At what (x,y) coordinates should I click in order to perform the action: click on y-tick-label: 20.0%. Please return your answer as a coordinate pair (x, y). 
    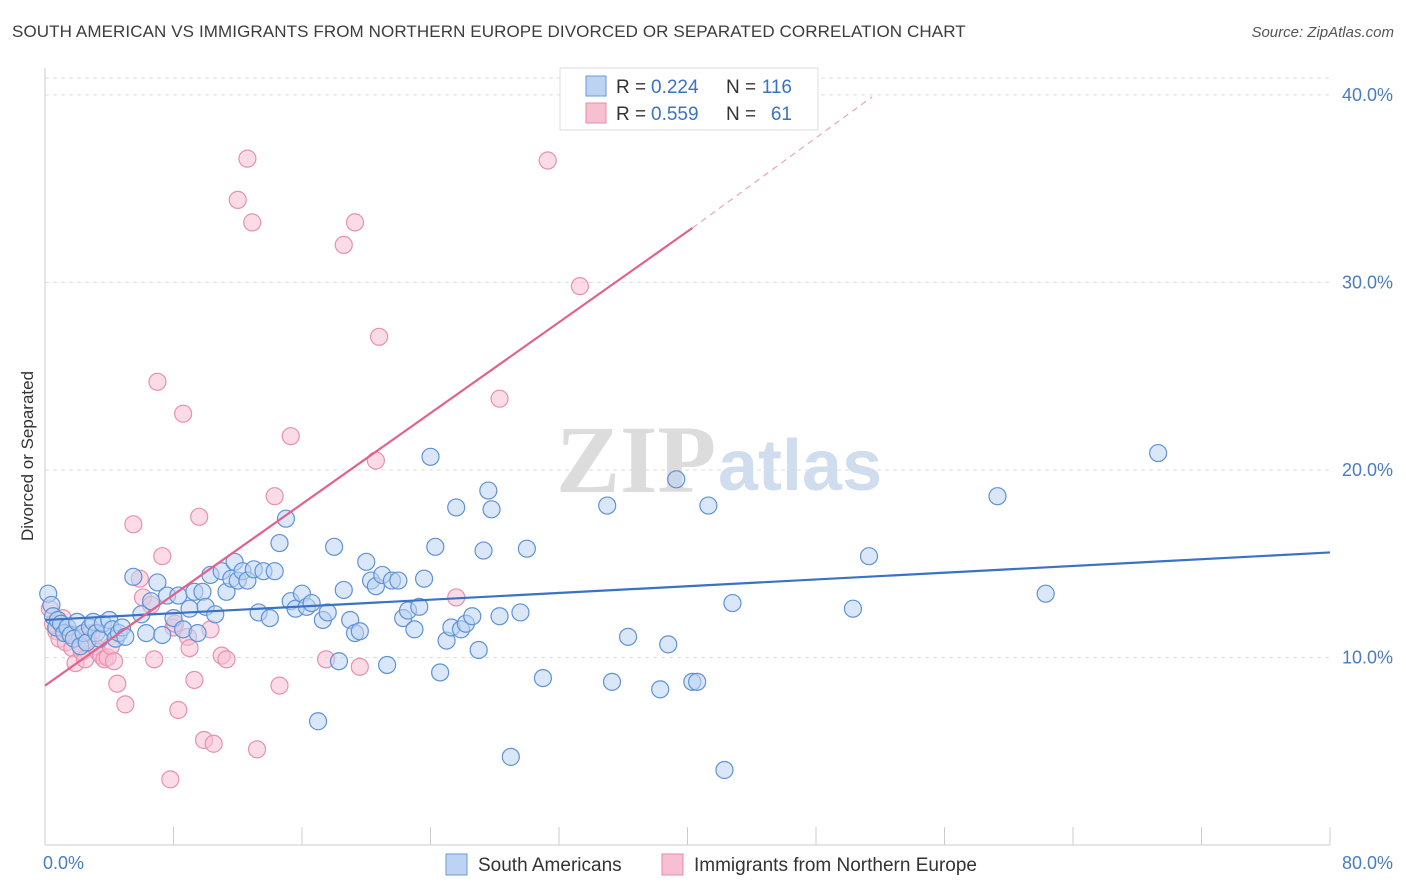
    Looking at the image, I should click on (1367, 470).